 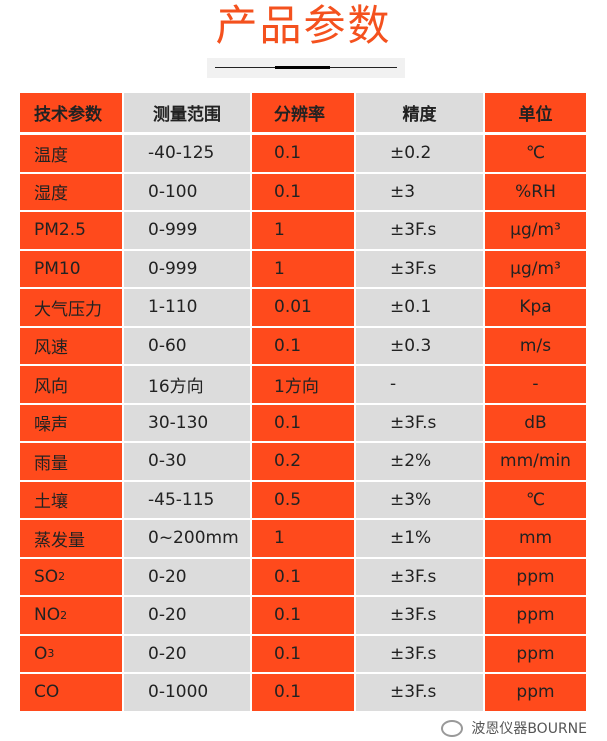 I want to click on param-name: 风向, so click(x=51, y=386).